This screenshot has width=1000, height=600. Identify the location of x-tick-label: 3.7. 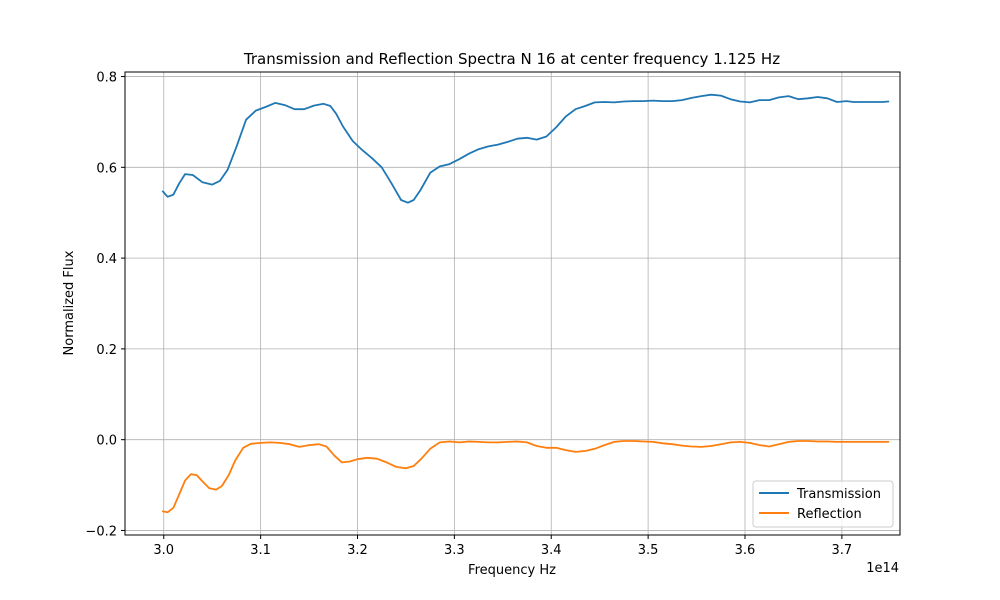
(842, 550).